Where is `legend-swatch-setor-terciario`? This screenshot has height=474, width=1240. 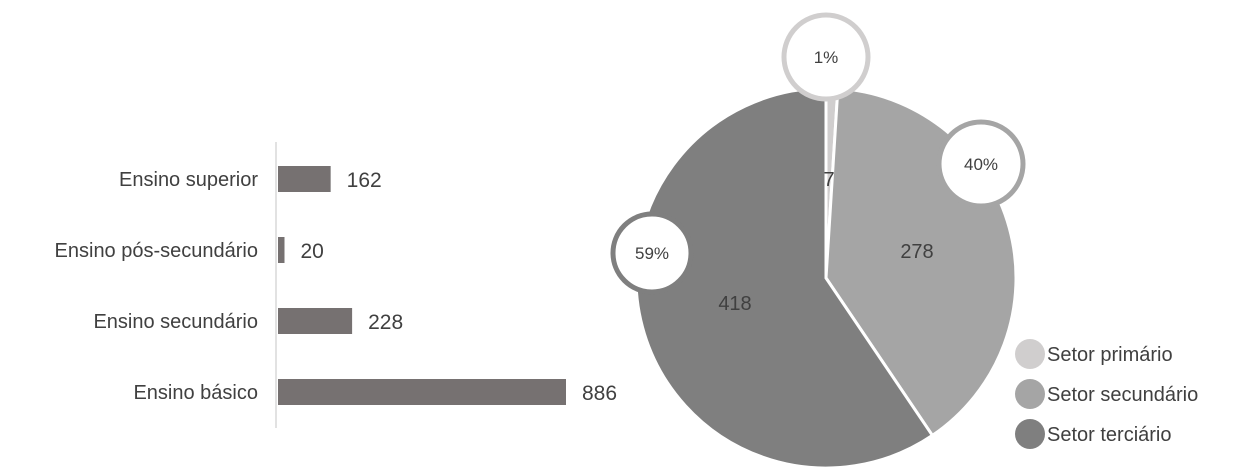 legend-swatch-setor-terciario is located at coordinates (1030, 434).